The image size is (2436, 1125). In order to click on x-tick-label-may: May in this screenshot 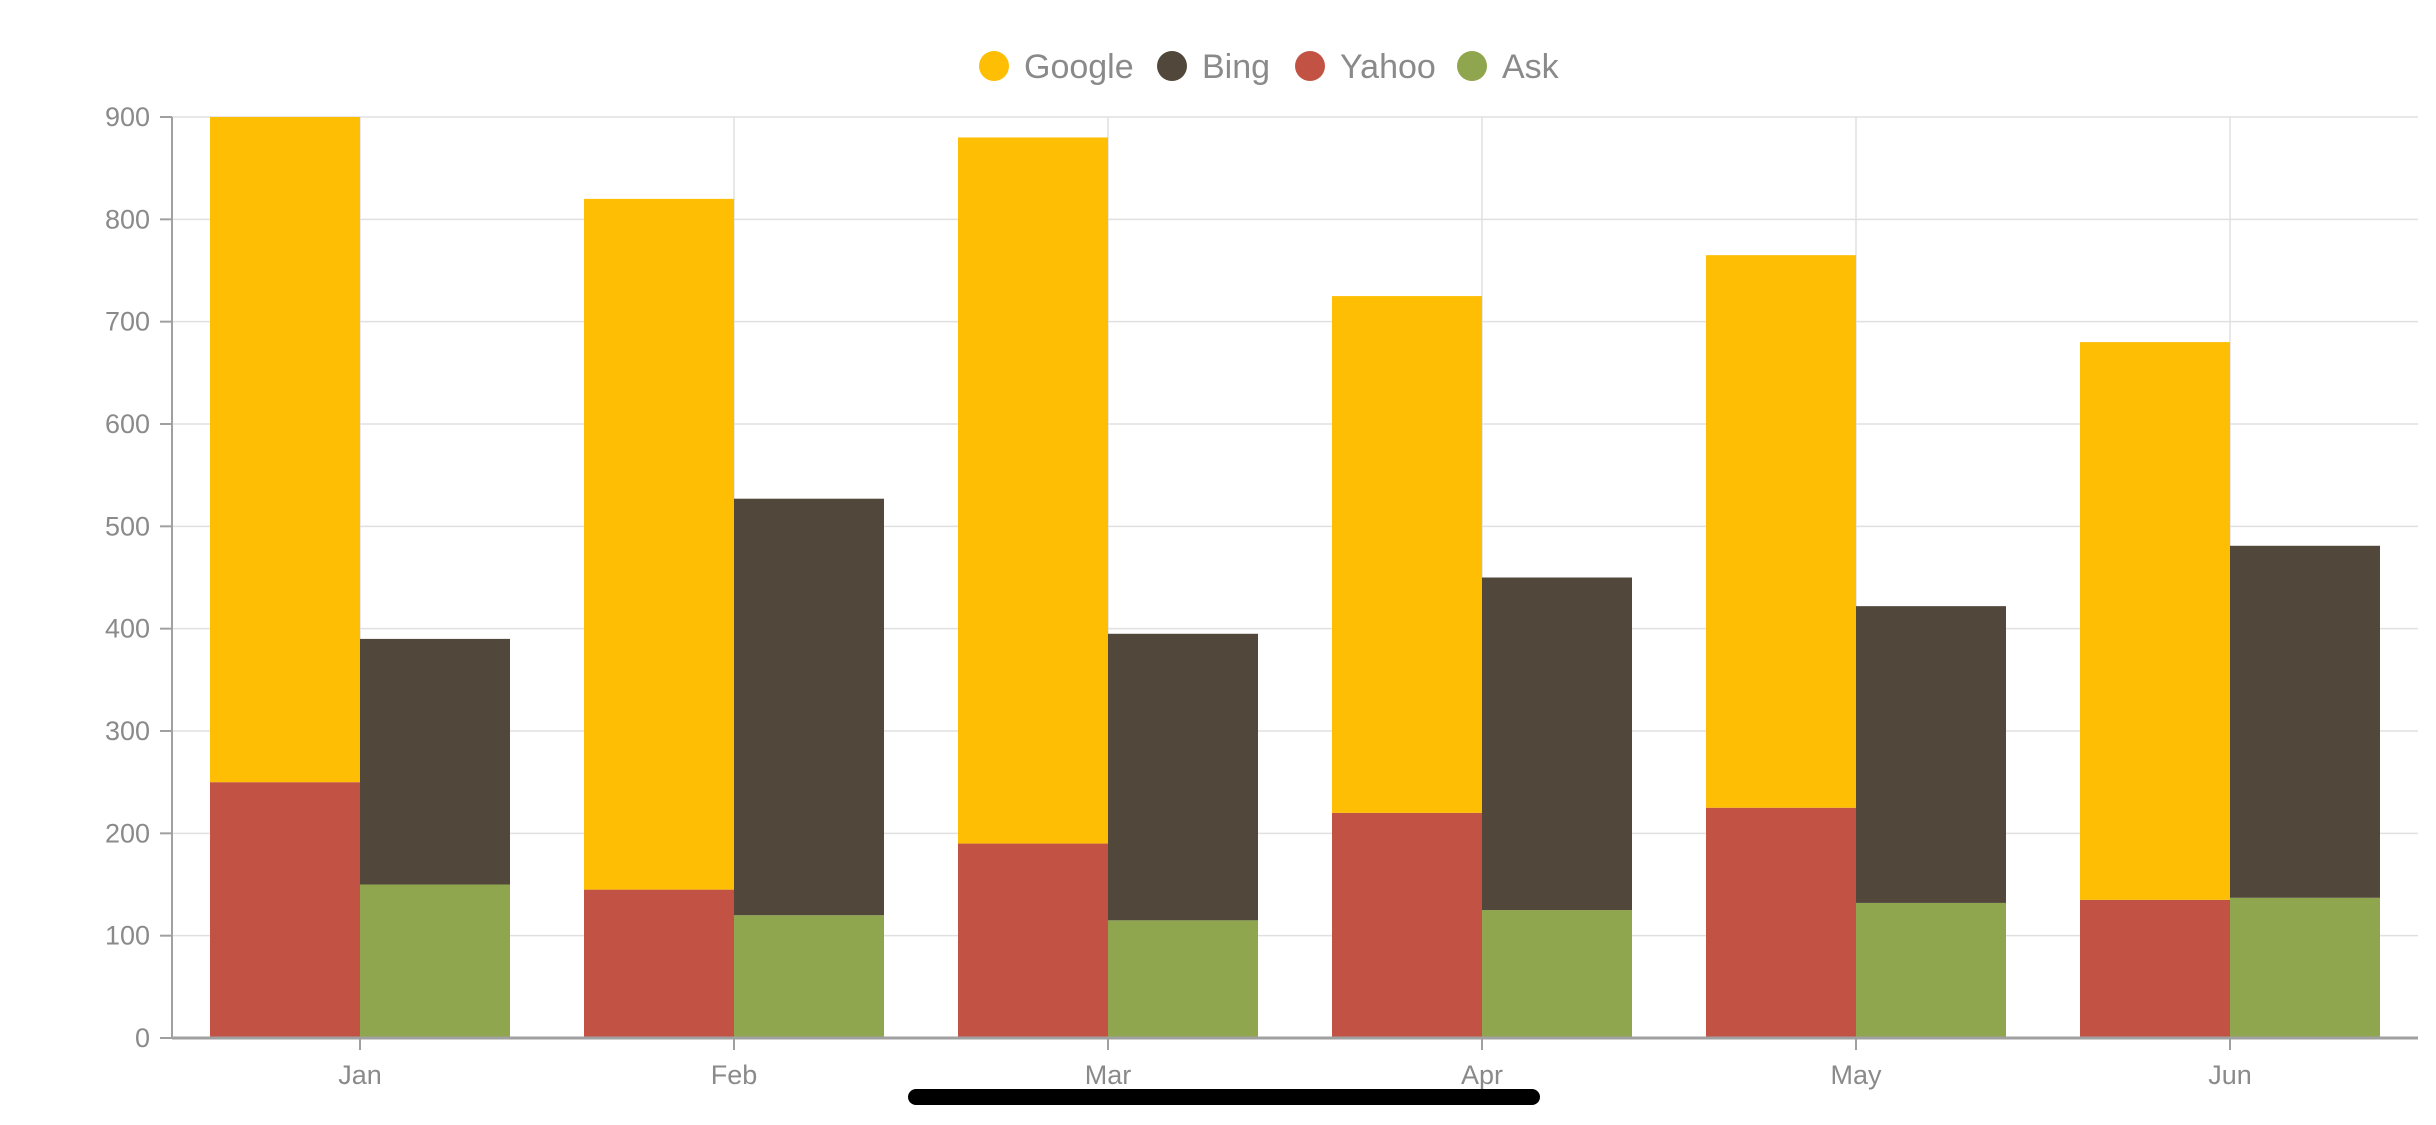, I will do `click(1856, 1075)`.